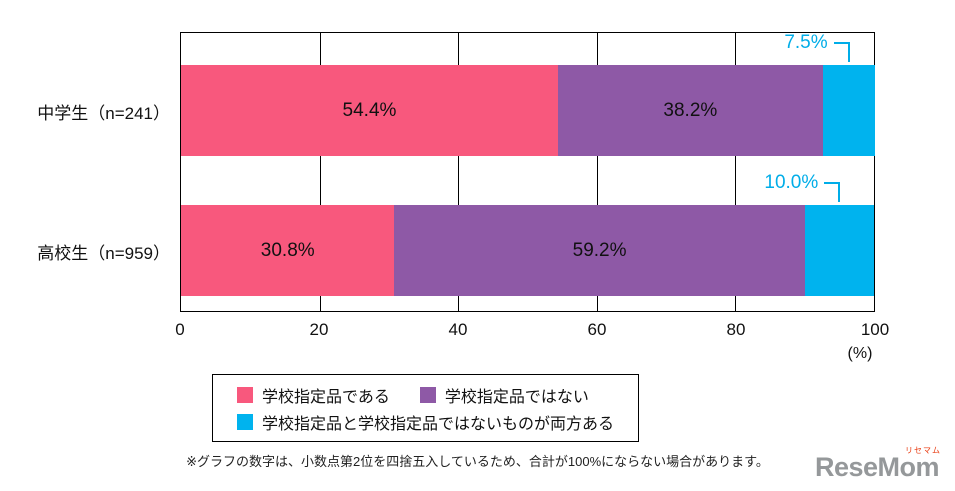 This screenshot has width=955, height=491. I want to click on x-tick-label: 20, so click(319, 329).